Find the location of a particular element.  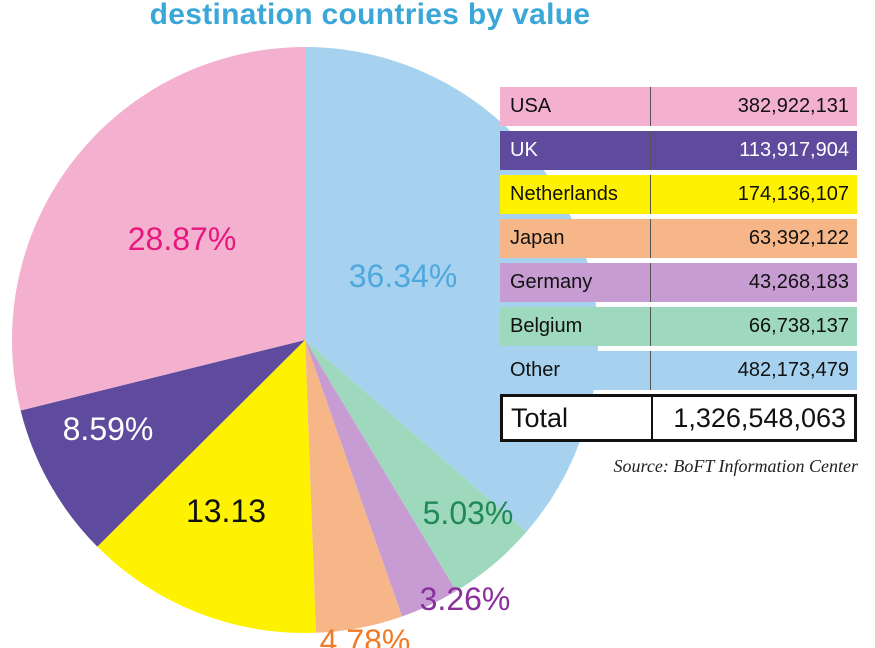

legend-country: Netherlands is located at coordinates (564, 194).